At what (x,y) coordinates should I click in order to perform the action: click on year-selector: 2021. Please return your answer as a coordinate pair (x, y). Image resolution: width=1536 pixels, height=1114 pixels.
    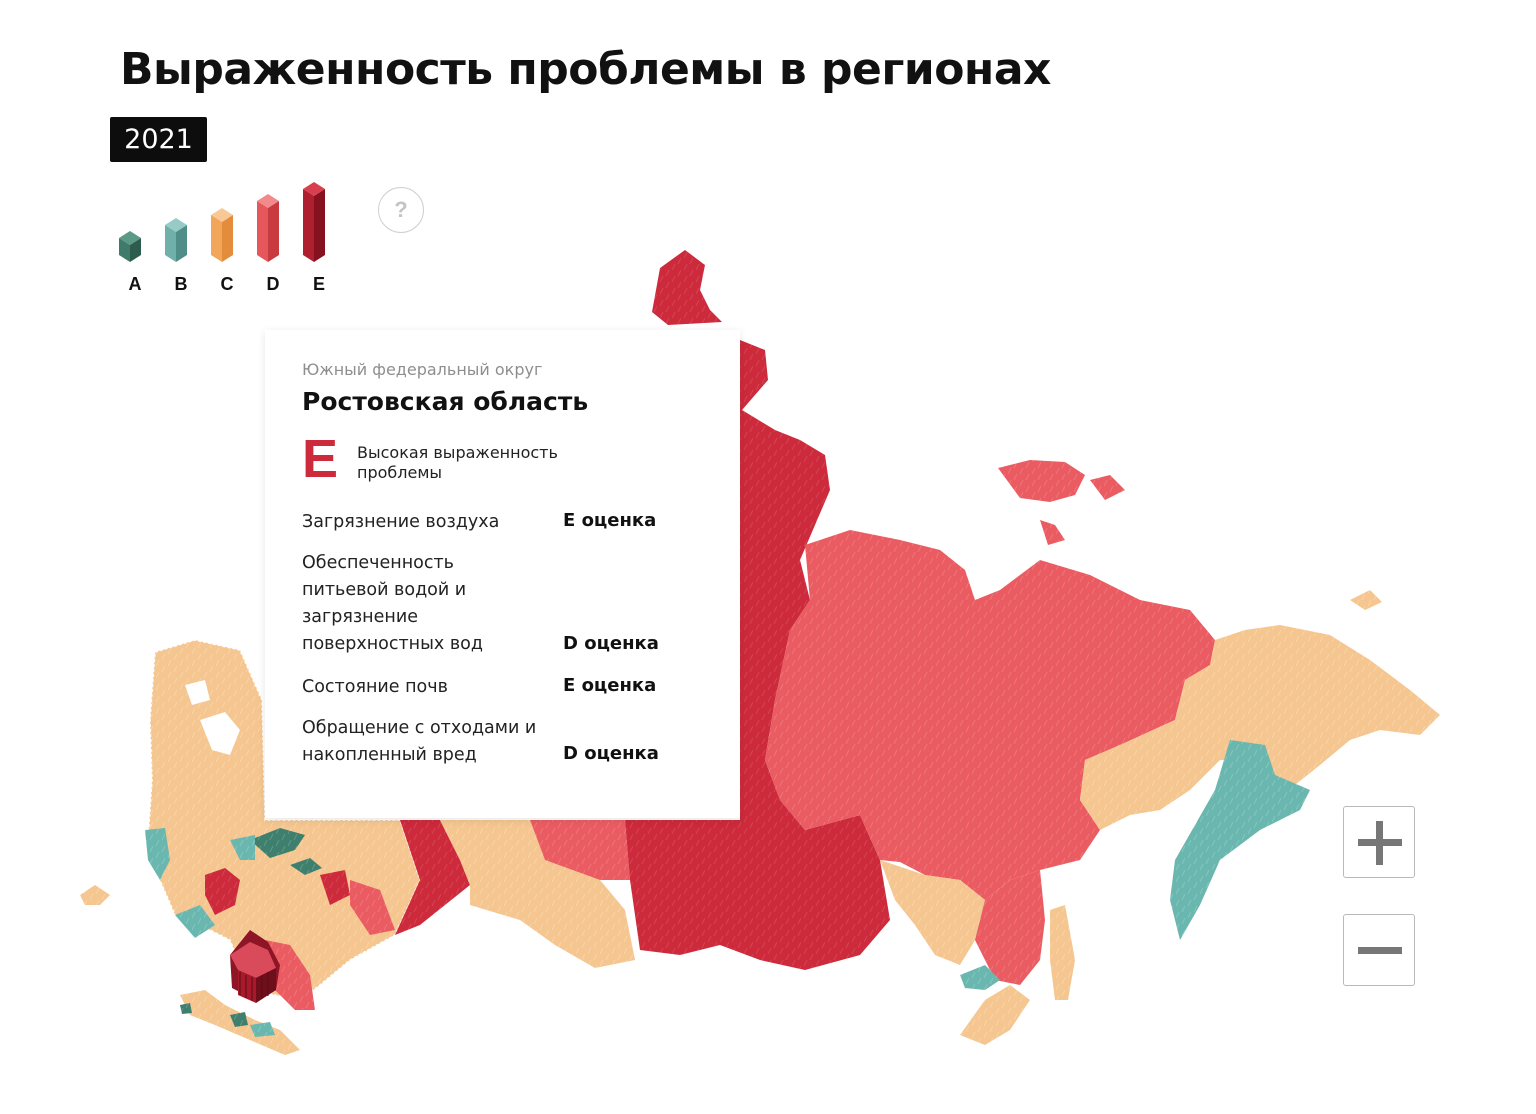
    Looking at the image, I should click on (158, 139).